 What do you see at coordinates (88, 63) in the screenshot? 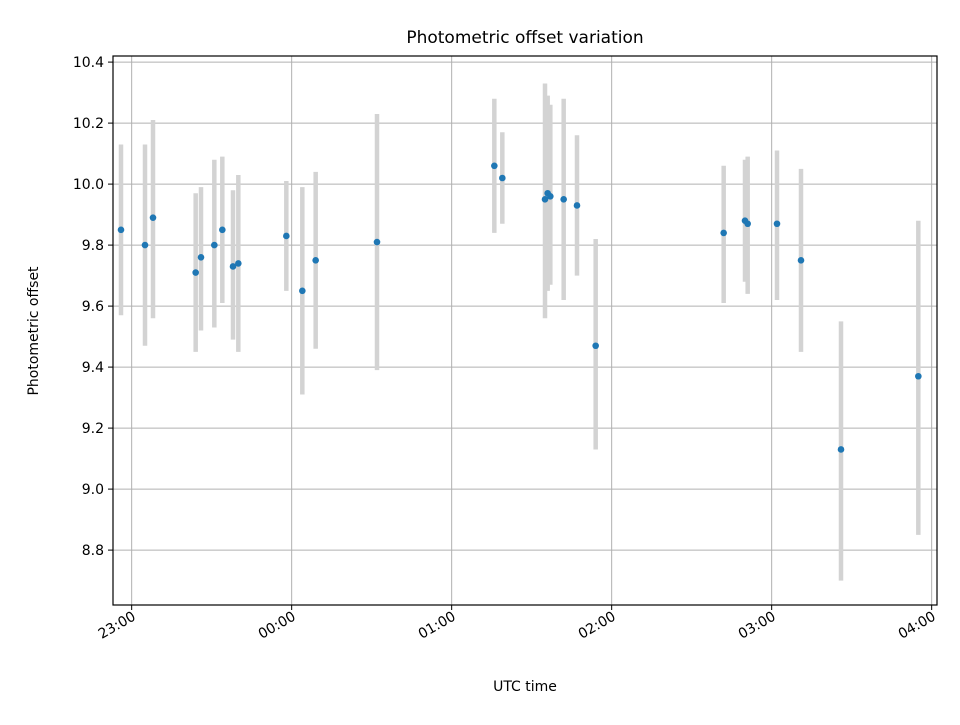
I see `y-tick-label: 10.4` at bounding box center [88, 63].